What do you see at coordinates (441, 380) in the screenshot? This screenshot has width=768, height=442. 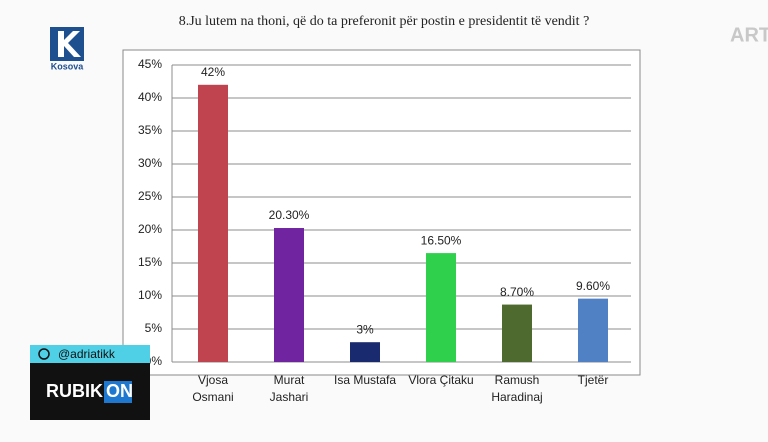 I see `x-tick-label: Vlora Çitaku` at bounding box center [441, 380].